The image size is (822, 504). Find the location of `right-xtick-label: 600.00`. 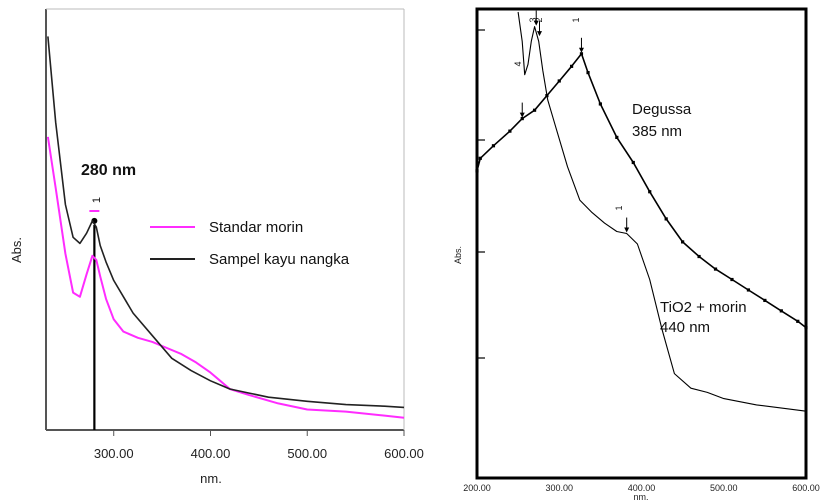

right-xtick-label: 600.00 is located at coordinates (806, 488).